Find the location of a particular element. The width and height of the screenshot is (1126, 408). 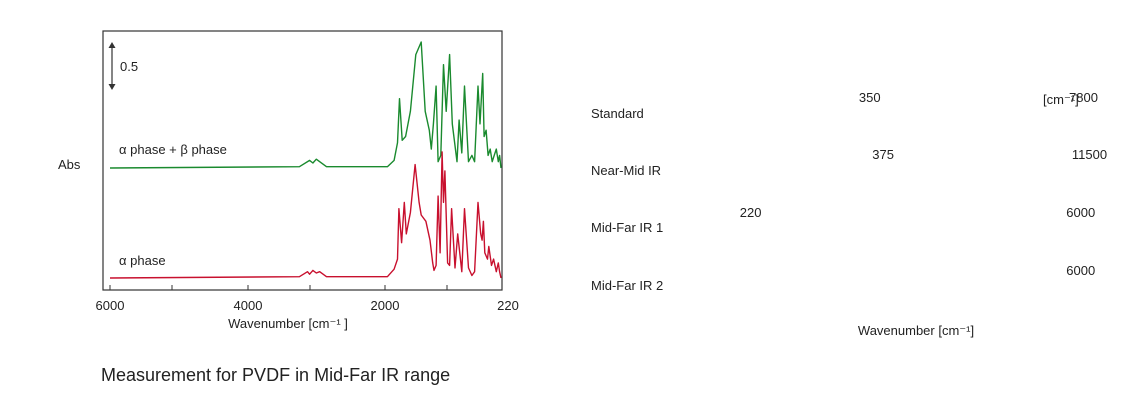

range-unit-label: [cm⁻¹] is located at coordinates (1061, 99).